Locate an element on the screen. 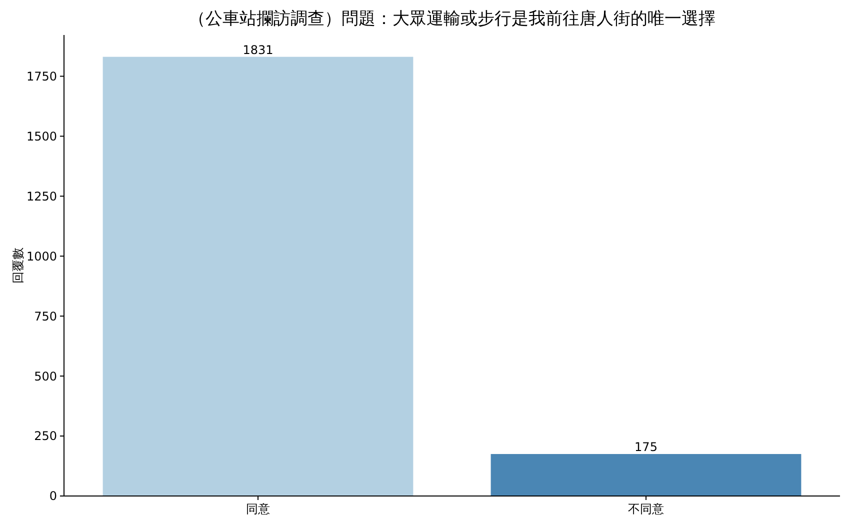 The width and height of the screenshot is (850, 528). y-tick-label: 750 is located at coordinates (45, 316).